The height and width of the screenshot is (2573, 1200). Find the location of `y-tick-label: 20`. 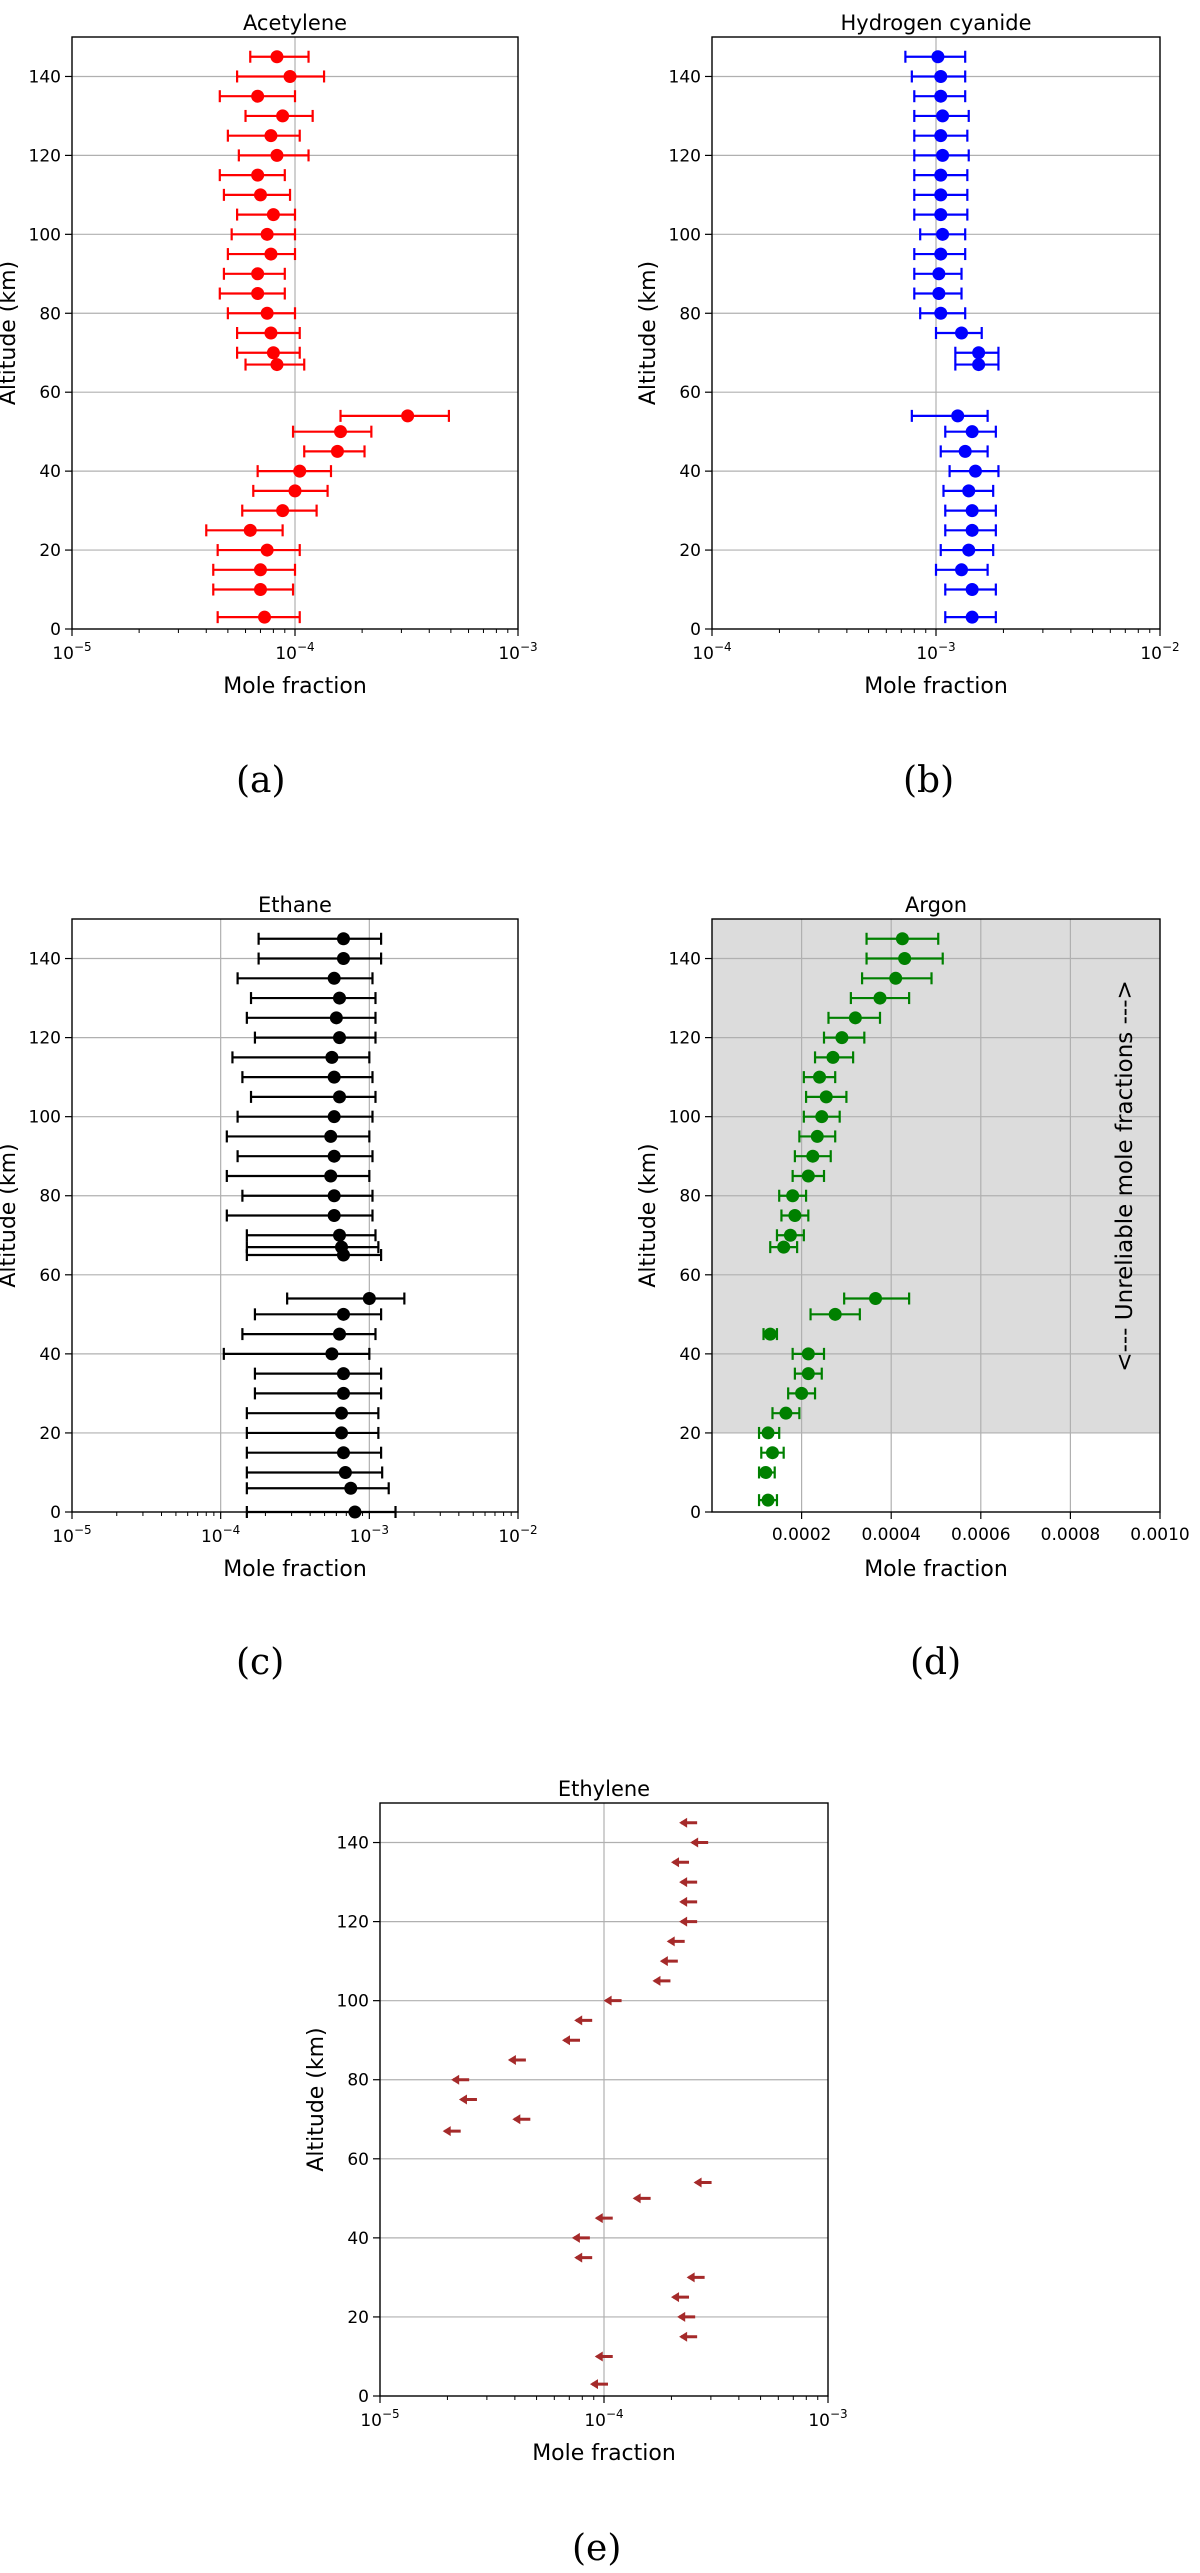

y-tick-label: 20 is located at coordinates (50, 1434).